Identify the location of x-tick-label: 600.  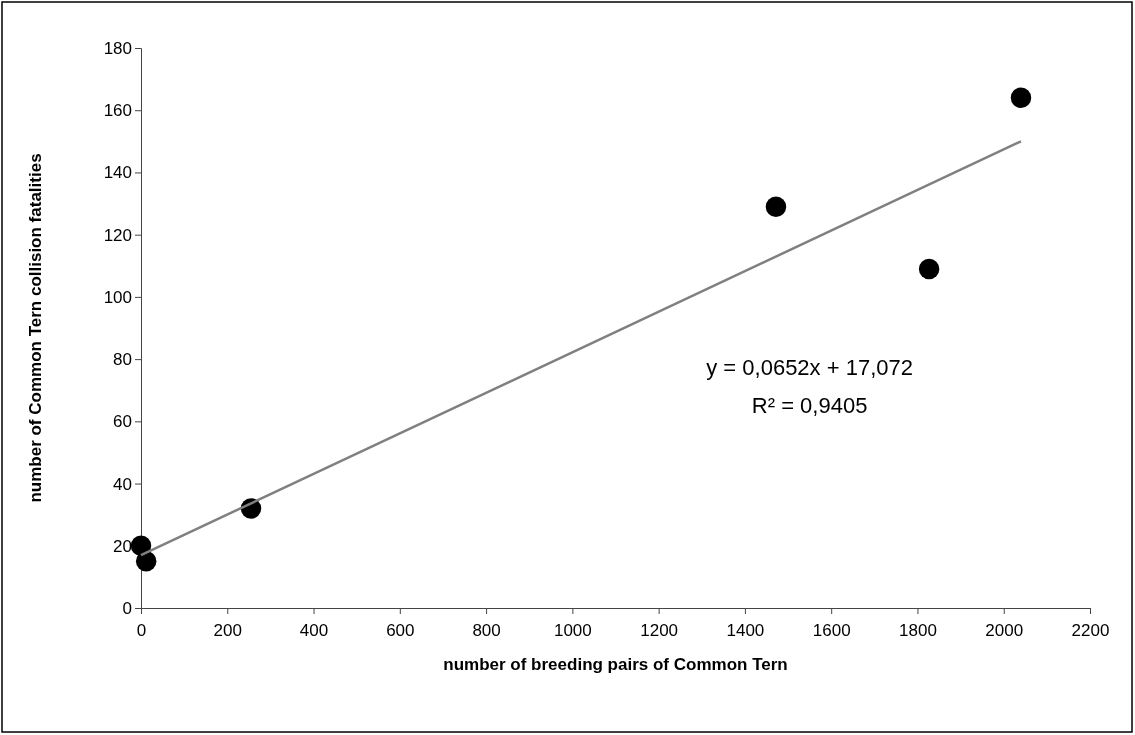
(400, 630).